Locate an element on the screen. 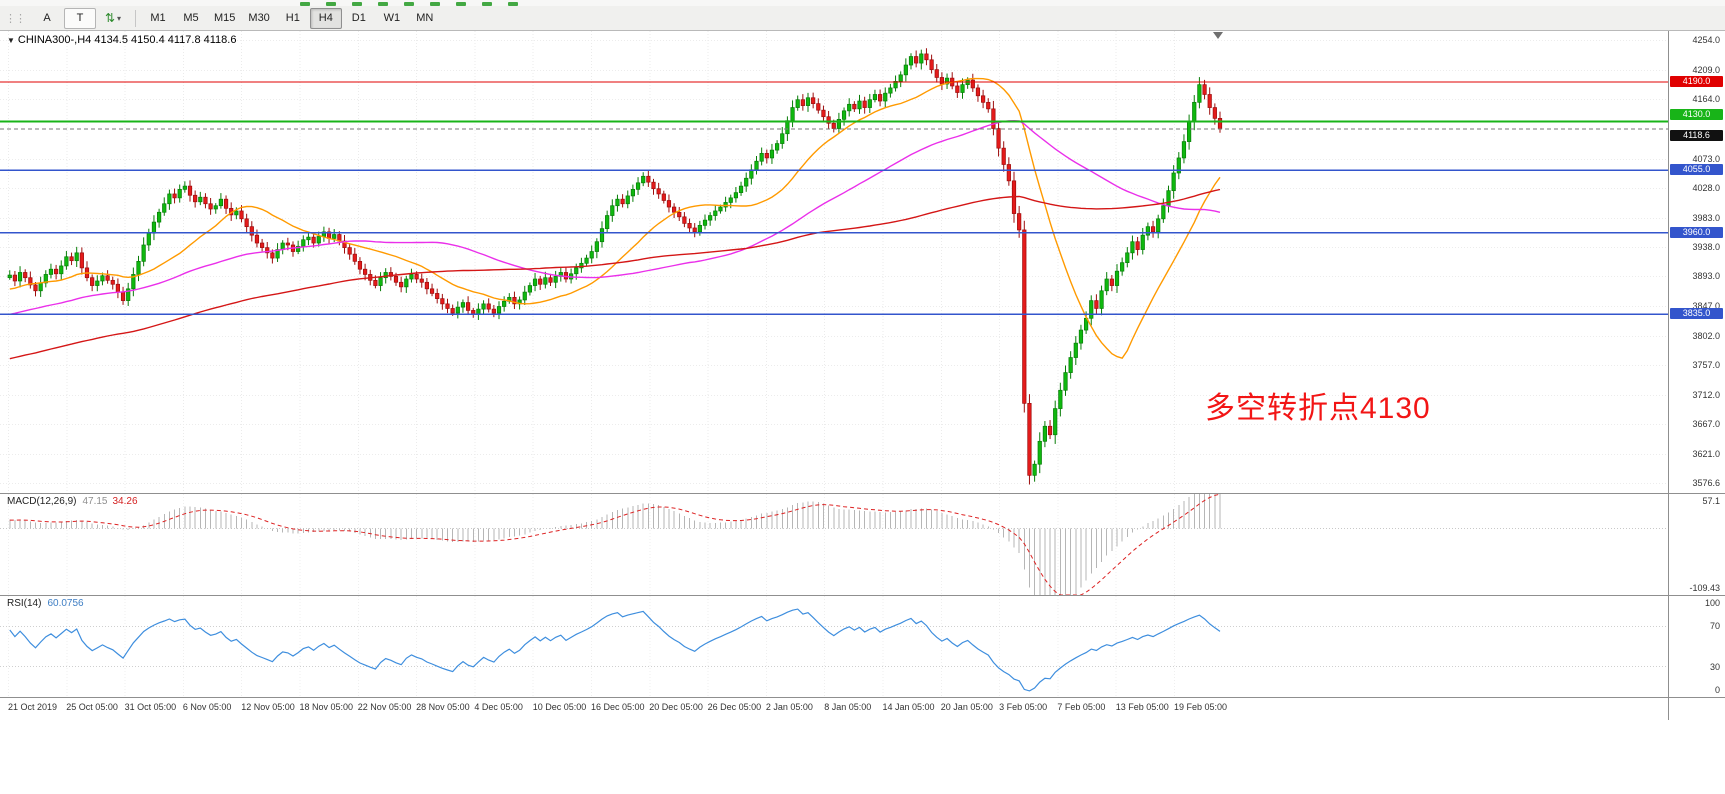  price-tick-label: 3938.0 is located at coordinates (1706, 246).